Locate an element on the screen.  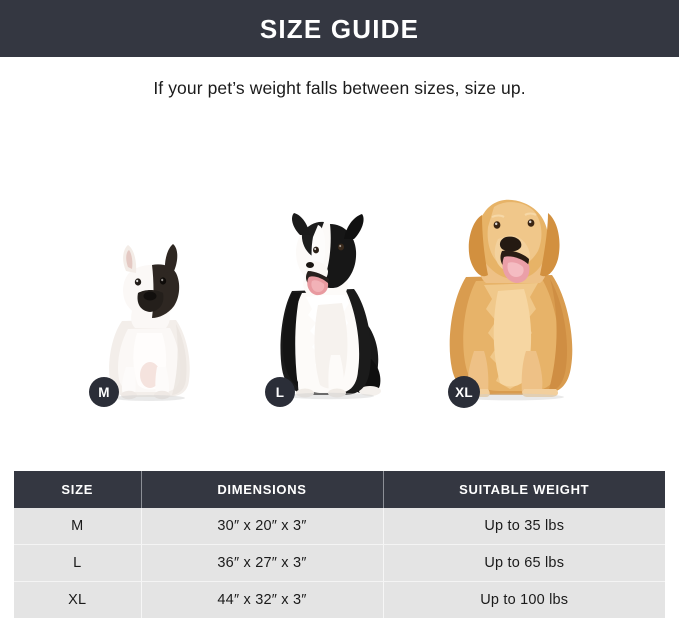
column-header-size: SIZE is located at coordinates (78, 489).